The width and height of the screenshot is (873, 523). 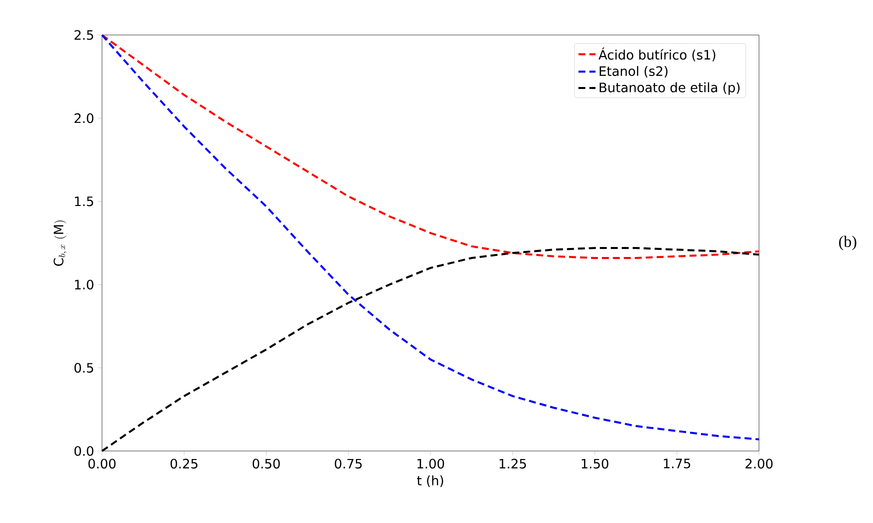 I want to click on y-tick-label: 0.0, so click(x=84, y=451).